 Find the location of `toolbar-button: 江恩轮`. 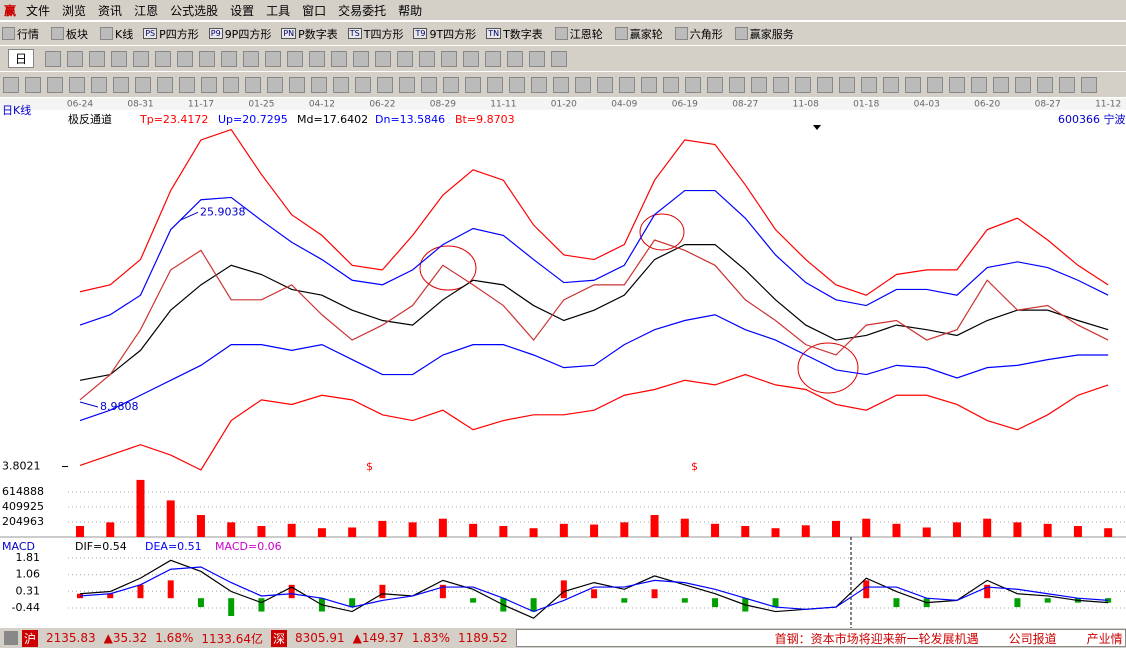

toolbar-button: 江恩轮 is located at coordinates (578, 34).